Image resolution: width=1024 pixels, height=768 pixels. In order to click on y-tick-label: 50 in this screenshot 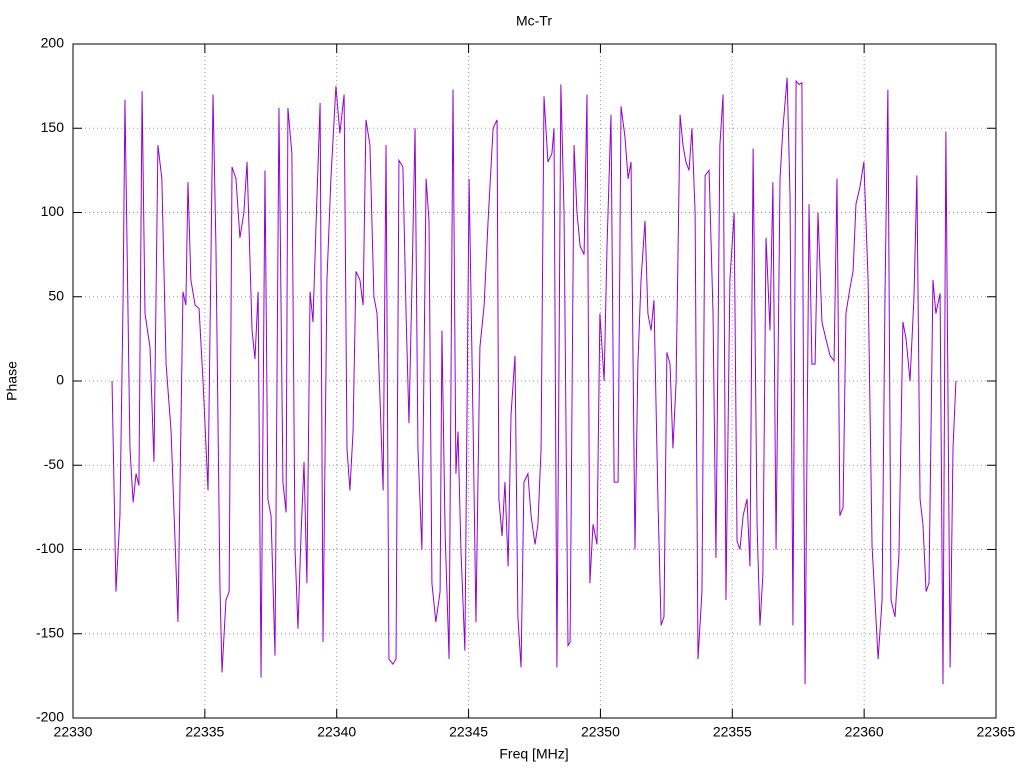, I will do `click(56, 295)`.